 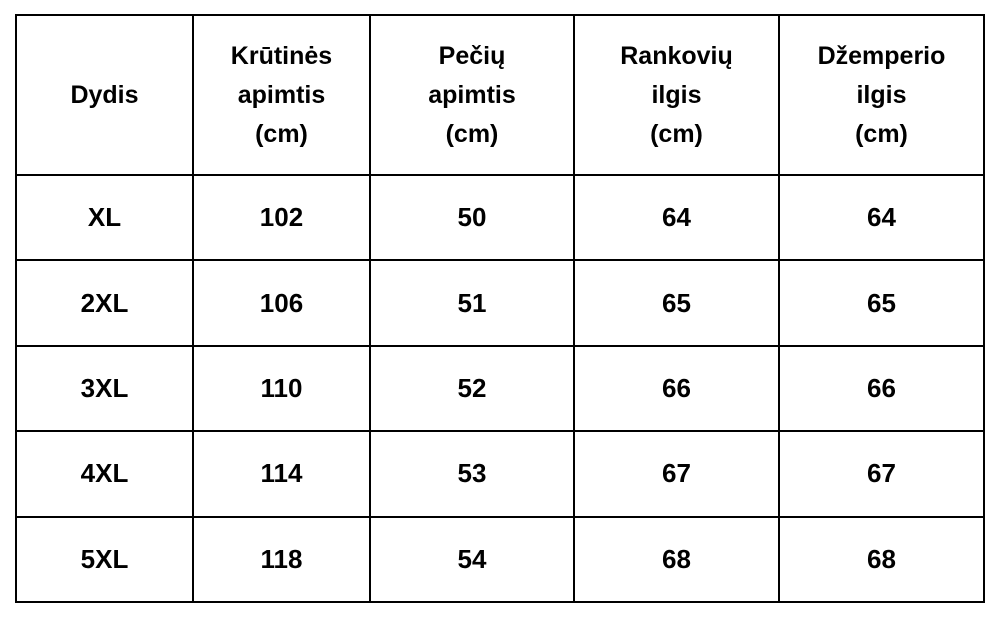 I want to click on value-cell: 118, so click(x=281, y=559).